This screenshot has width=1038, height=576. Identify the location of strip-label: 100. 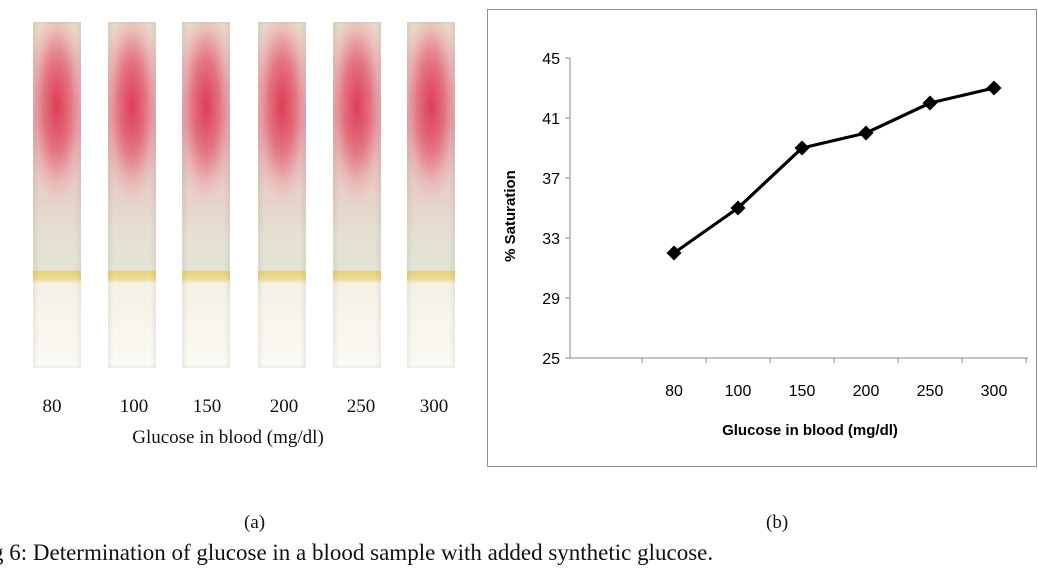
(134, 406).